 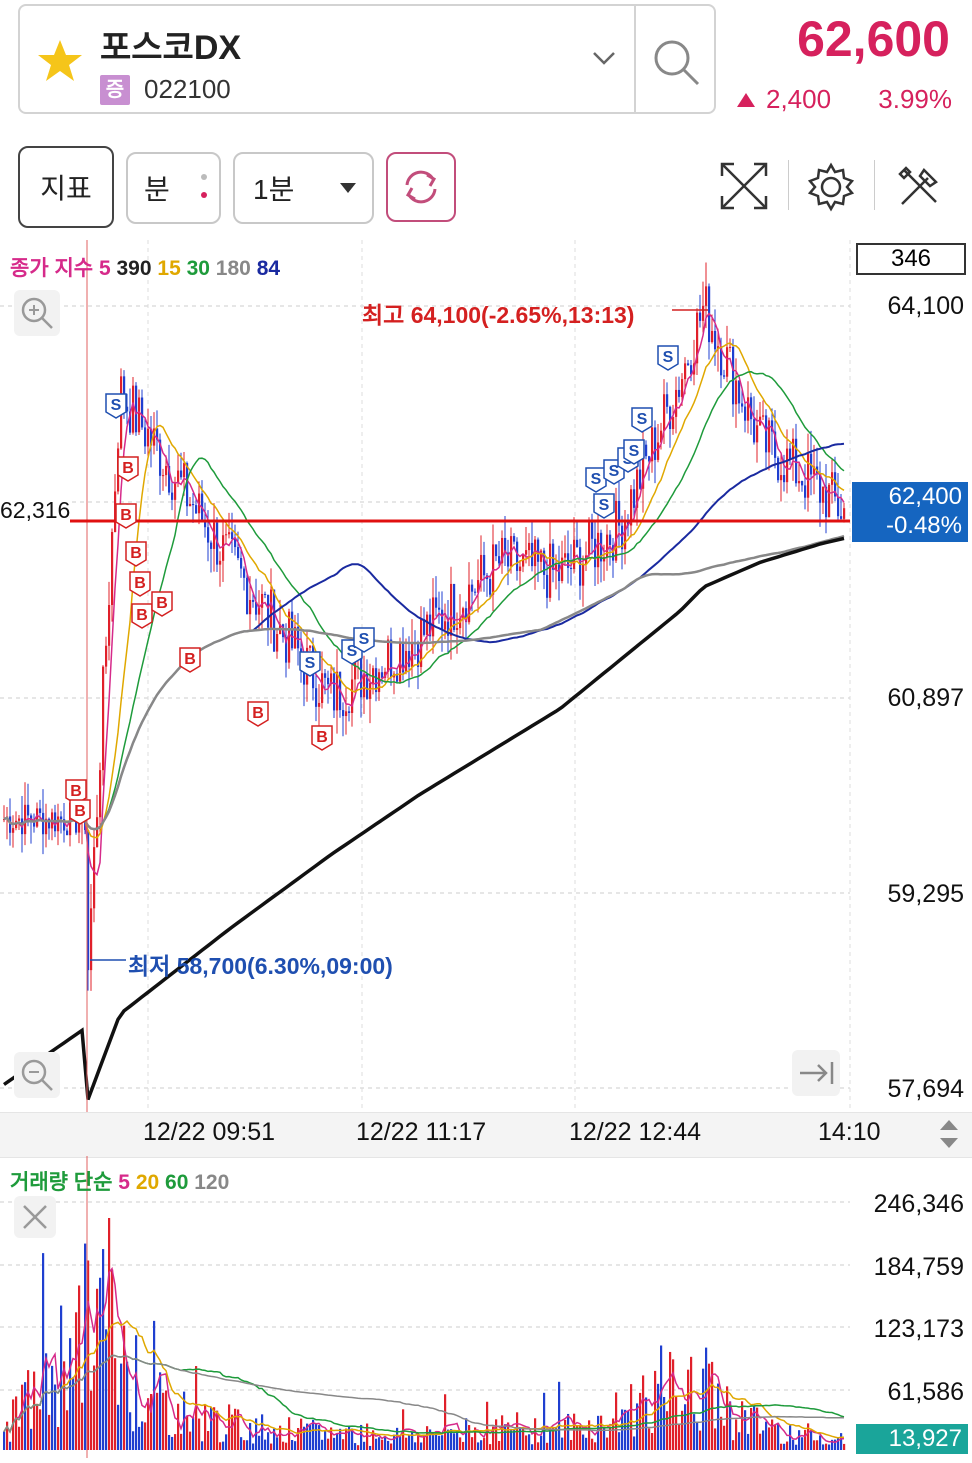 I want to click on gear-icon, so click(x=831, y=187).